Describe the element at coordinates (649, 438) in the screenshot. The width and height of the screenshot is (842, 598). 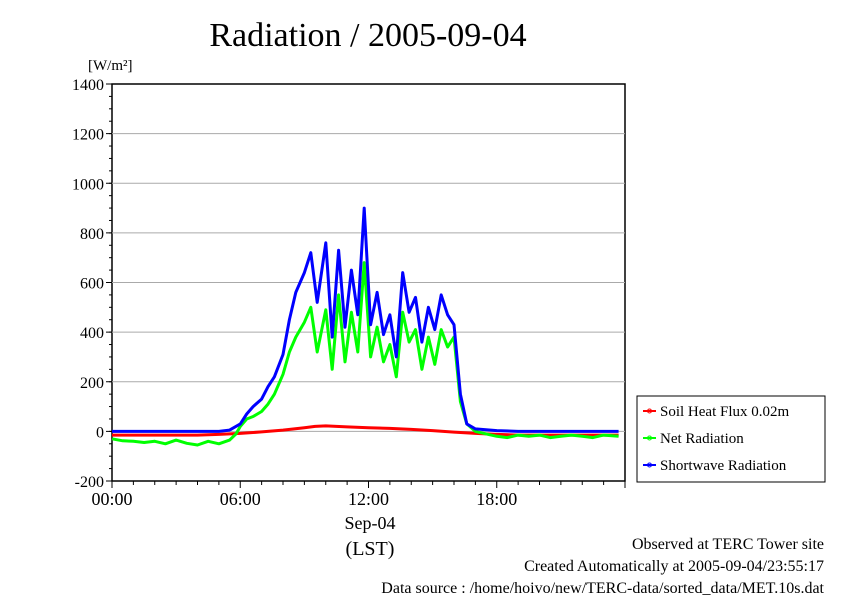
I see `legend-marker-net-radiation` at that location.